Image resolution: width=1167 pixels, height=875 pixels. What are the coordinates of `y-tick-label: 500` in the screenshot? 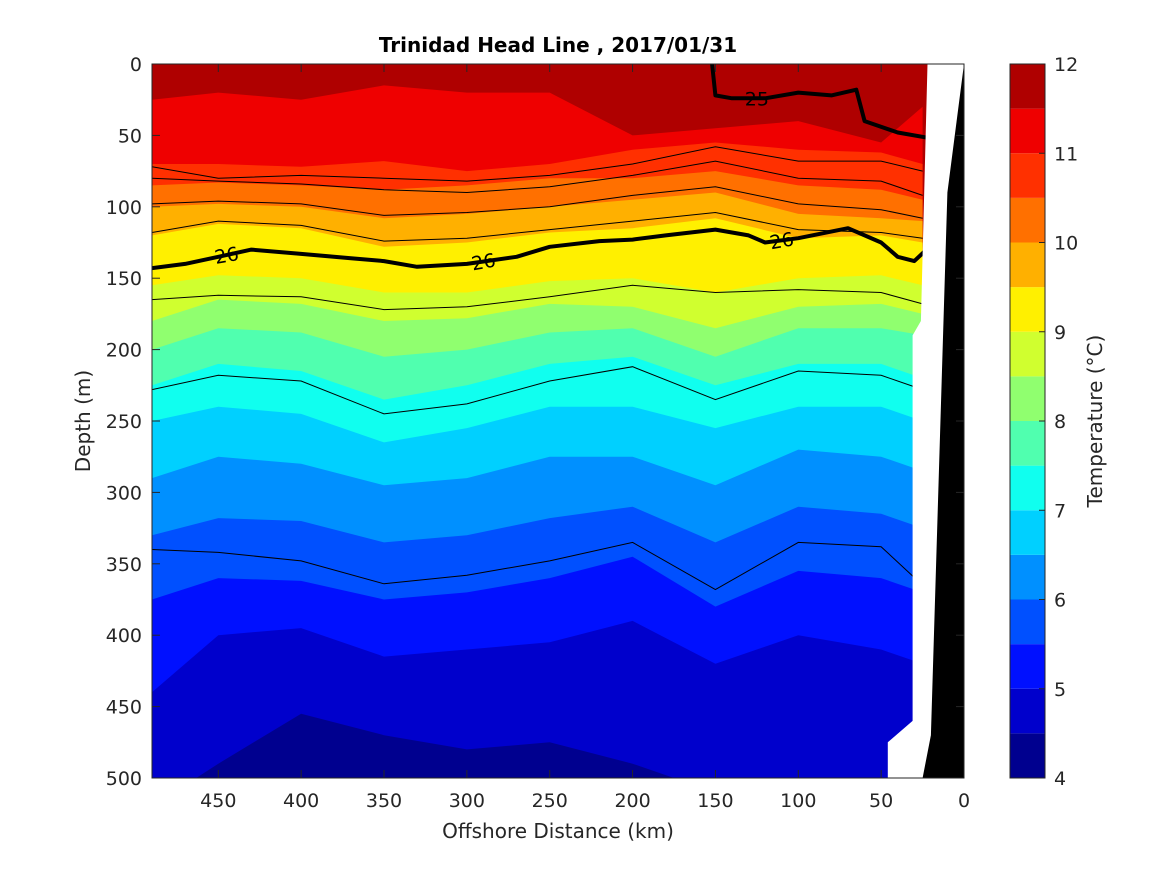 It's located at (124, 779).